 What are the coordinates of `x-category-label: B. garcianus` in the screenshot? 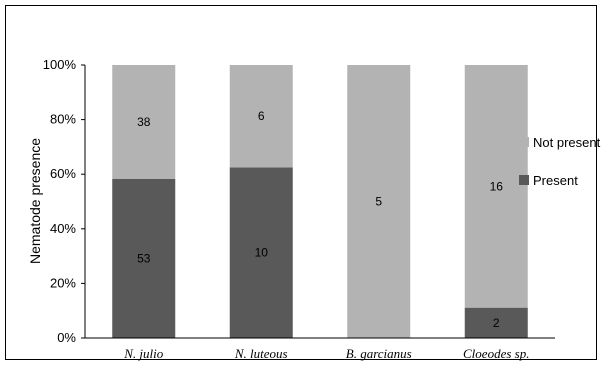 It's located at (379, 353).